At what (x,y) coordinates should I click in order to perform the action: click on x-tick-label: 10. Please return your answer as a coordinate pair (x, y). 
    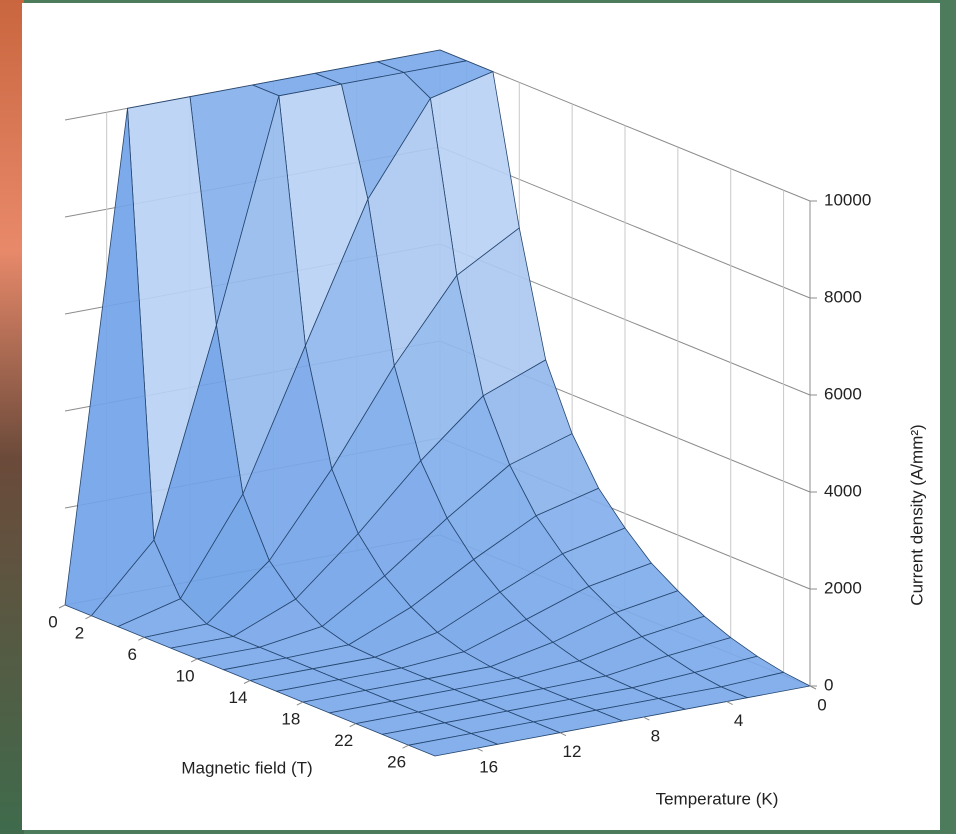
    Looking at the image, I should click on (185, 675).